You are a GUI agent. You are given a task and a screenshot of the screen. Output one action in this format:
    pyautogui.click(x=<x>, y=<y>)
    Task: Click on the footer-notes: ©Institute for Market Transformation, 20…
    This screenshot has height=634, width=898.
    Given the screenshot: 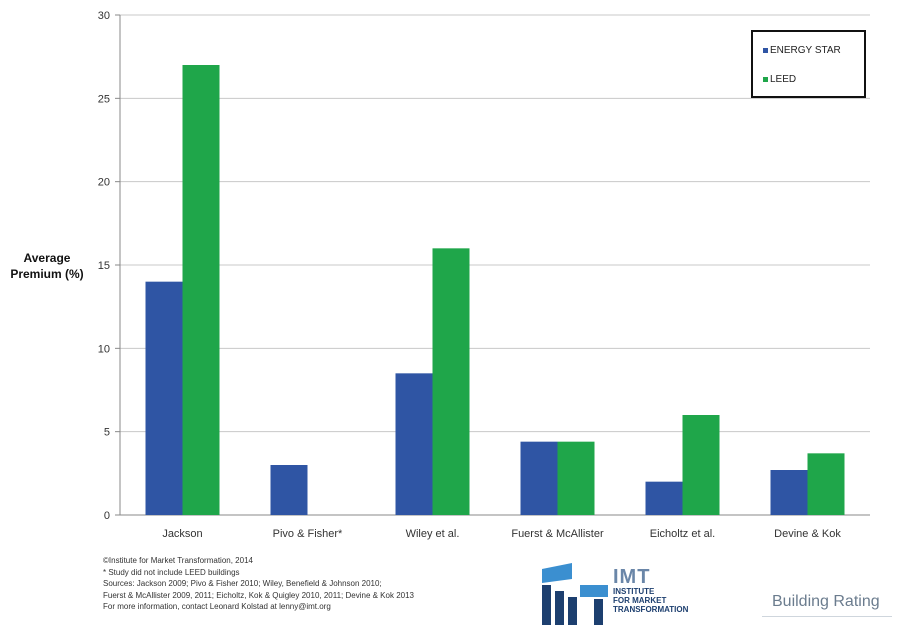 What is the action you would take?
    pyautogui.click(x=313, y=584)
    